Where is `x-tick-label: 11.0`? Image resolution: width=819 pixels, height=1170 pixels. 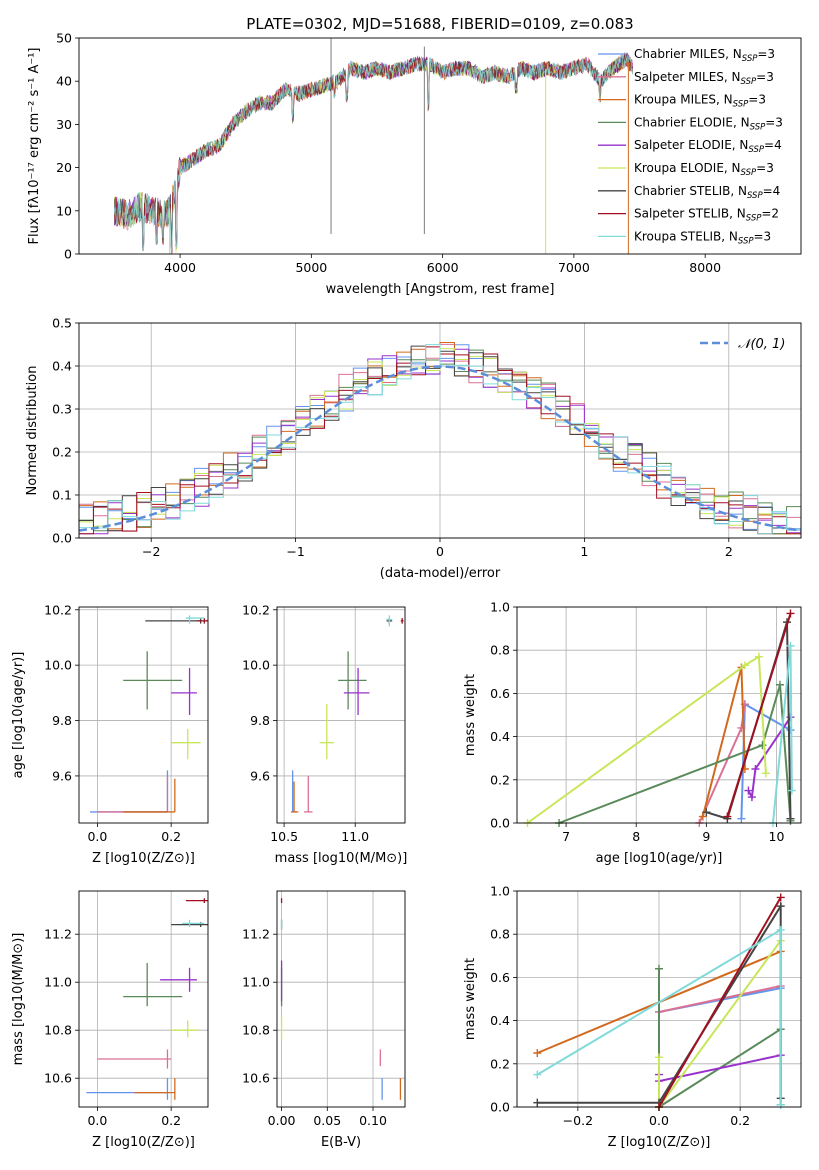
x-tick-label: 11.0 is located at coordinates (355, 836).